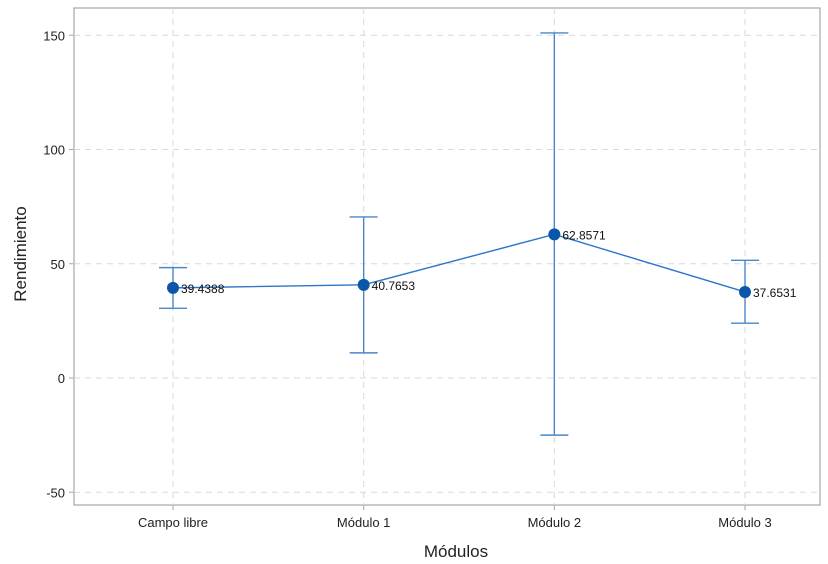 The image size is (828, 564). I want to click on series-line, so click(459, 263).